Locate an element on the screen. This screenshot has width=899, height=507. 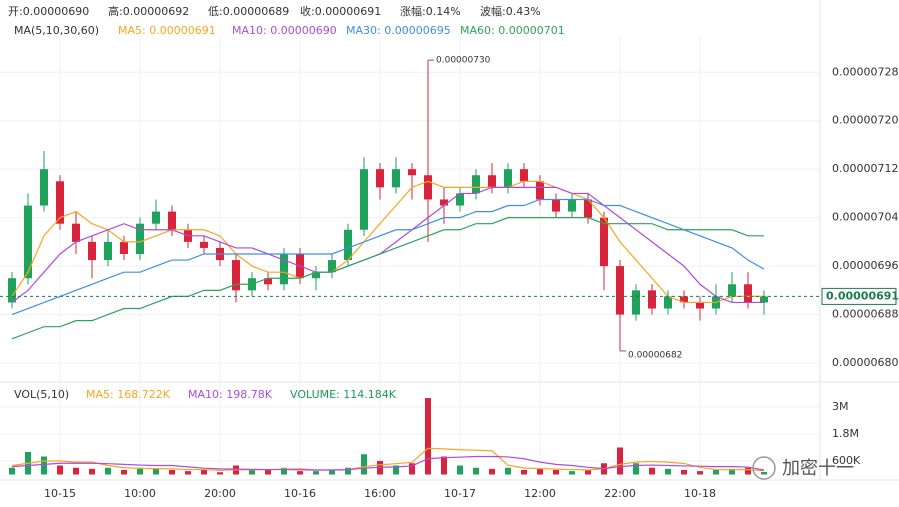
y-tick-label: 1.8M is located at coordinates (845, 433).